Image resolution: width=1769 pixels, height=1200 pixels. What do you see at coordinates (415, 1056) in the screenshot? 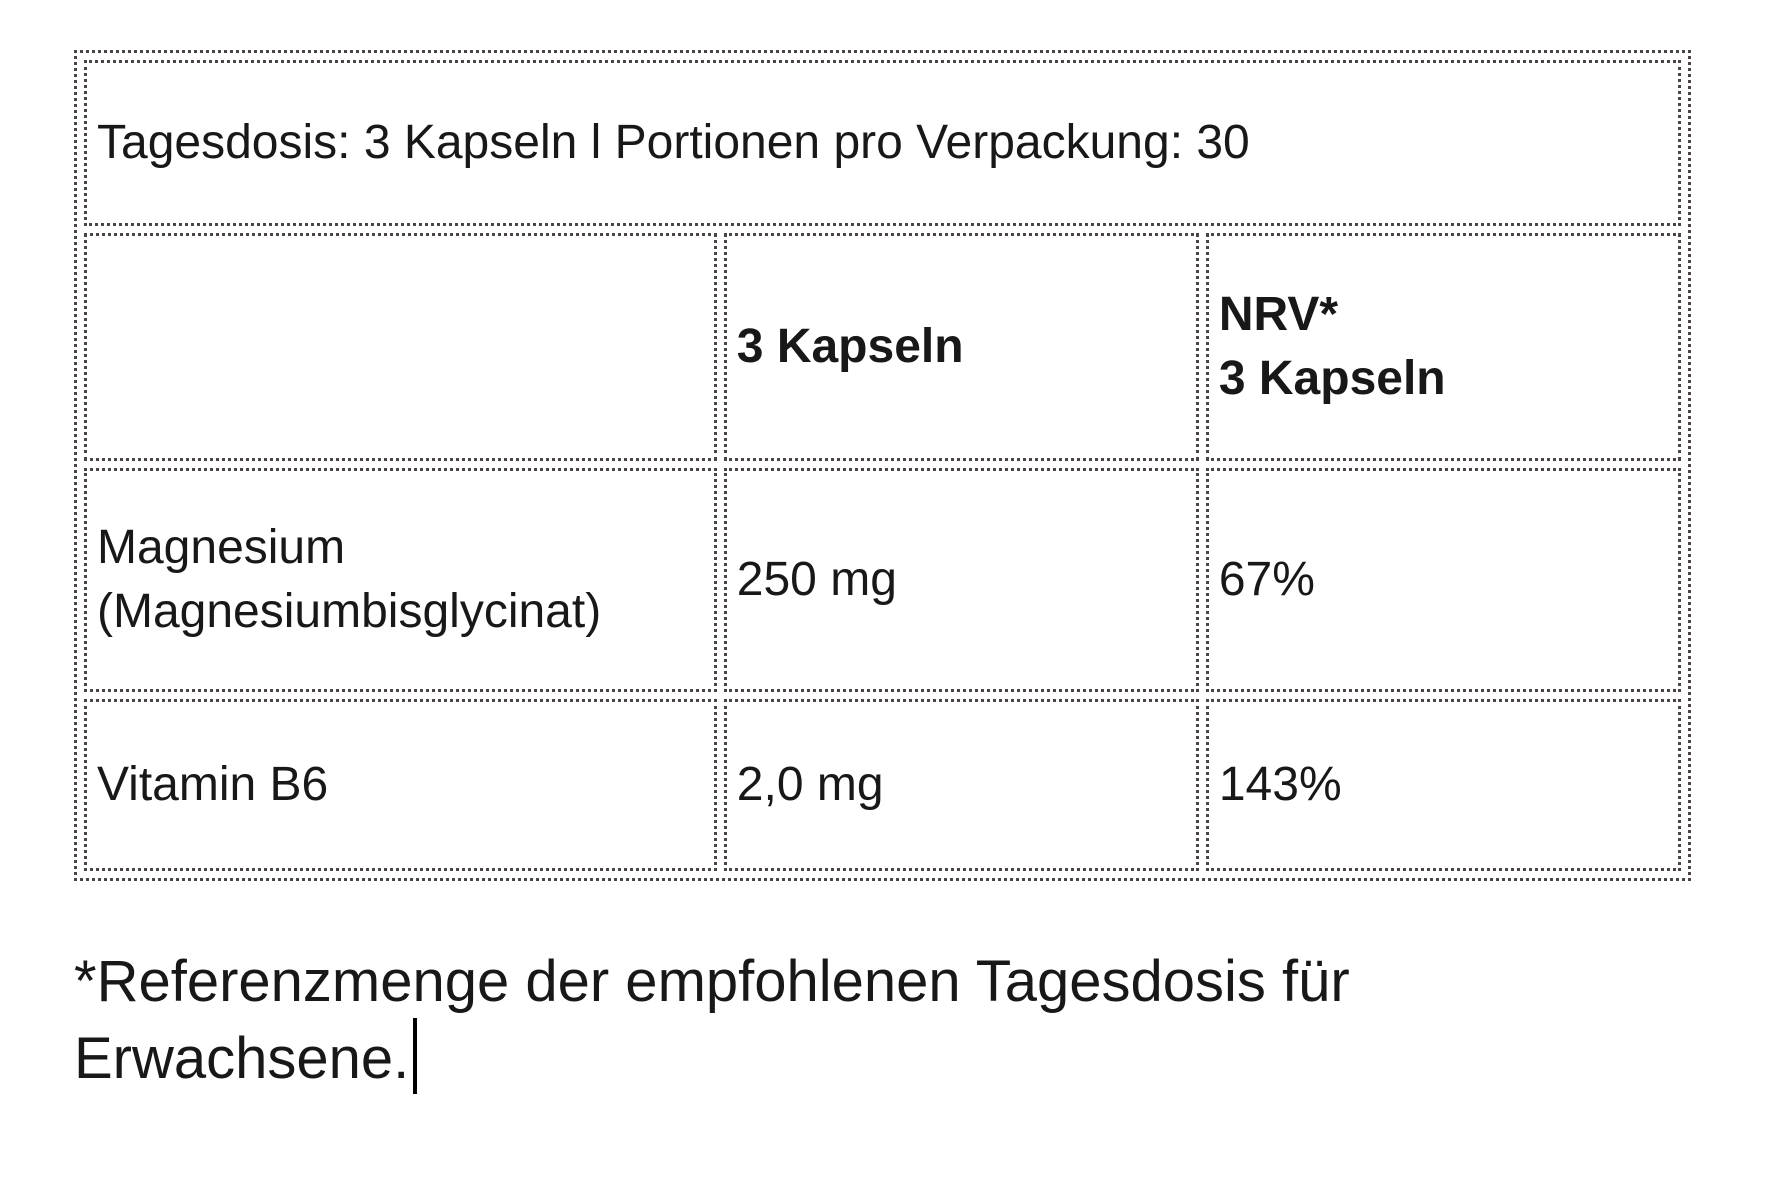
I see `text-cursor-caret` at bounding box center [415, 1056].